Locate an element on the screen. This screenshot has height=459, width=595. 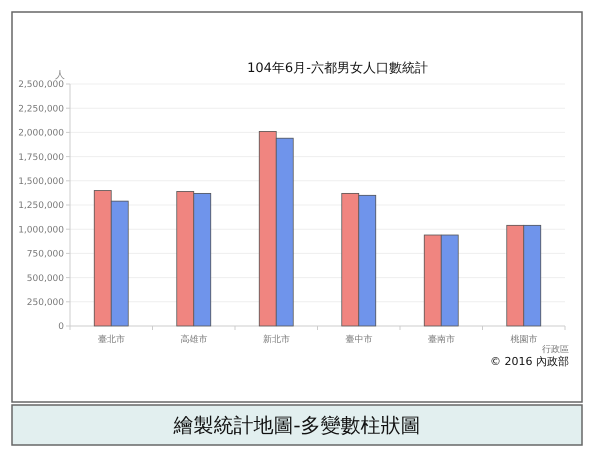
y-tick-label: 1,500,000 is located at coordinates (41, 181).